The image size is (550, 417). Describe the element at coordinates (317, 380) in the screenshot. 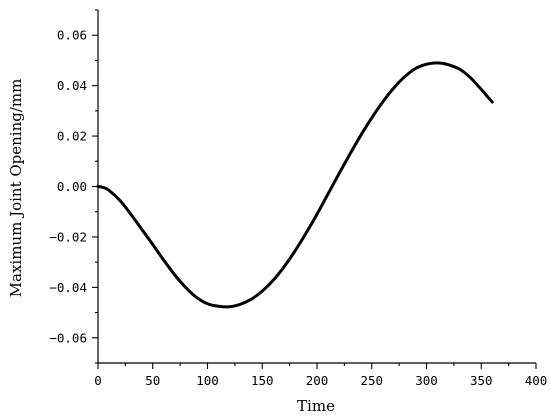

I see `x-tick-label: 200` at that location.